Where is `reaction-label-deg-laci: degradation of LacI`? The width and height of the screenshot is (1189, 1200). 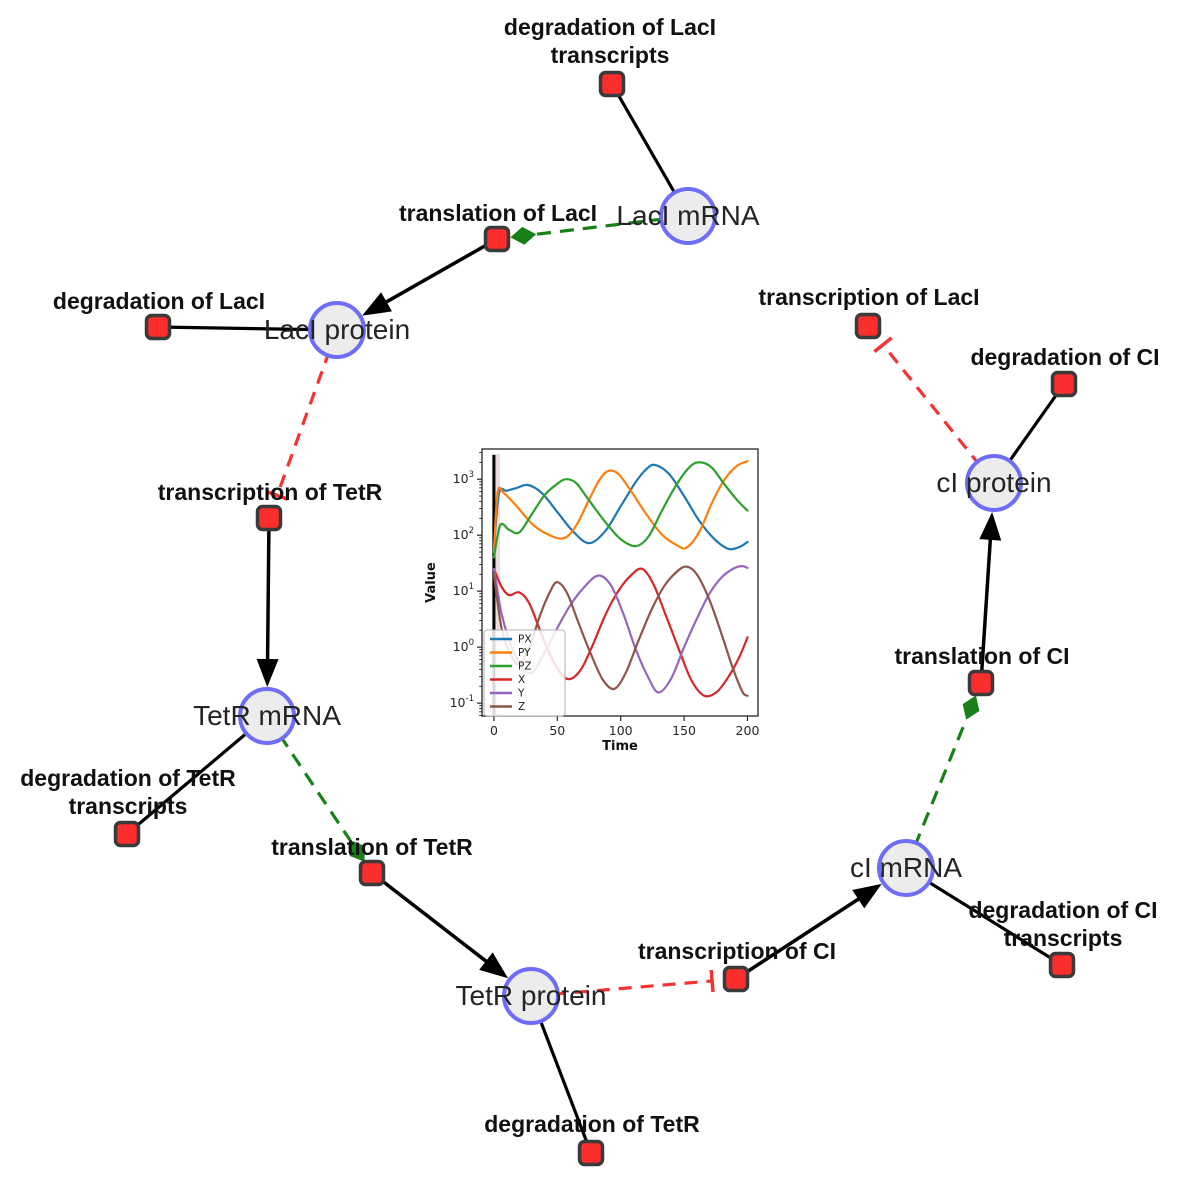
reaction-label-deg-laci: degradation of LacI is located at coordinates (159, 301).